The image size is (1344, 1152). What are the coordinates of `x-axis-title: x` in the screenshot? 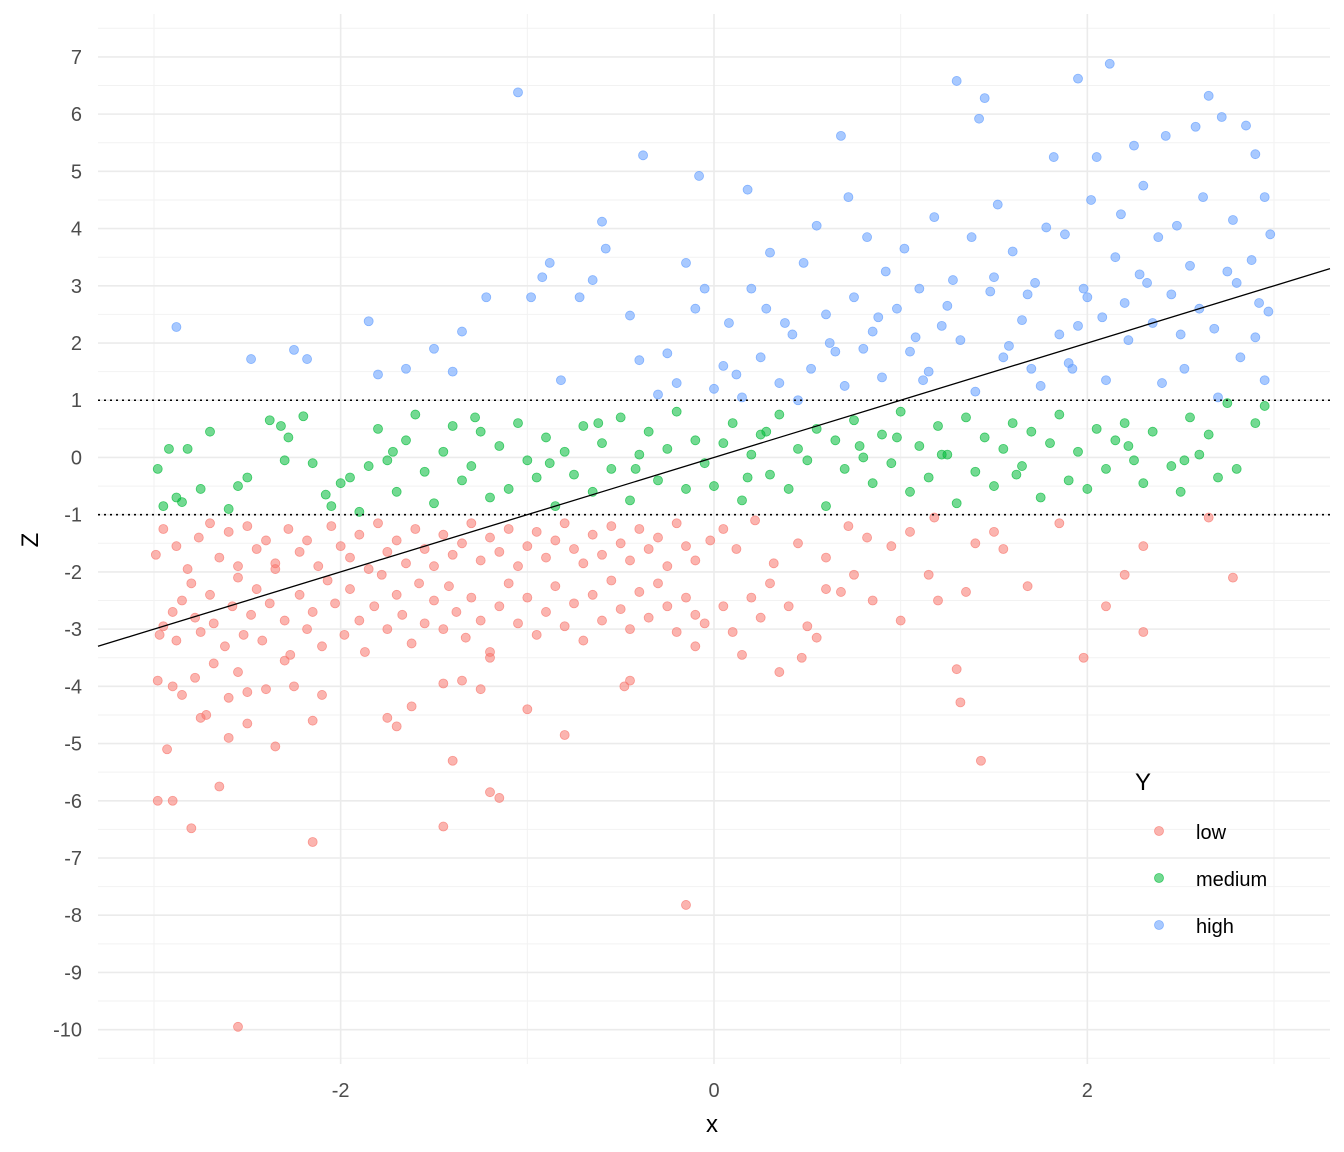 It's located at (712, 1124).